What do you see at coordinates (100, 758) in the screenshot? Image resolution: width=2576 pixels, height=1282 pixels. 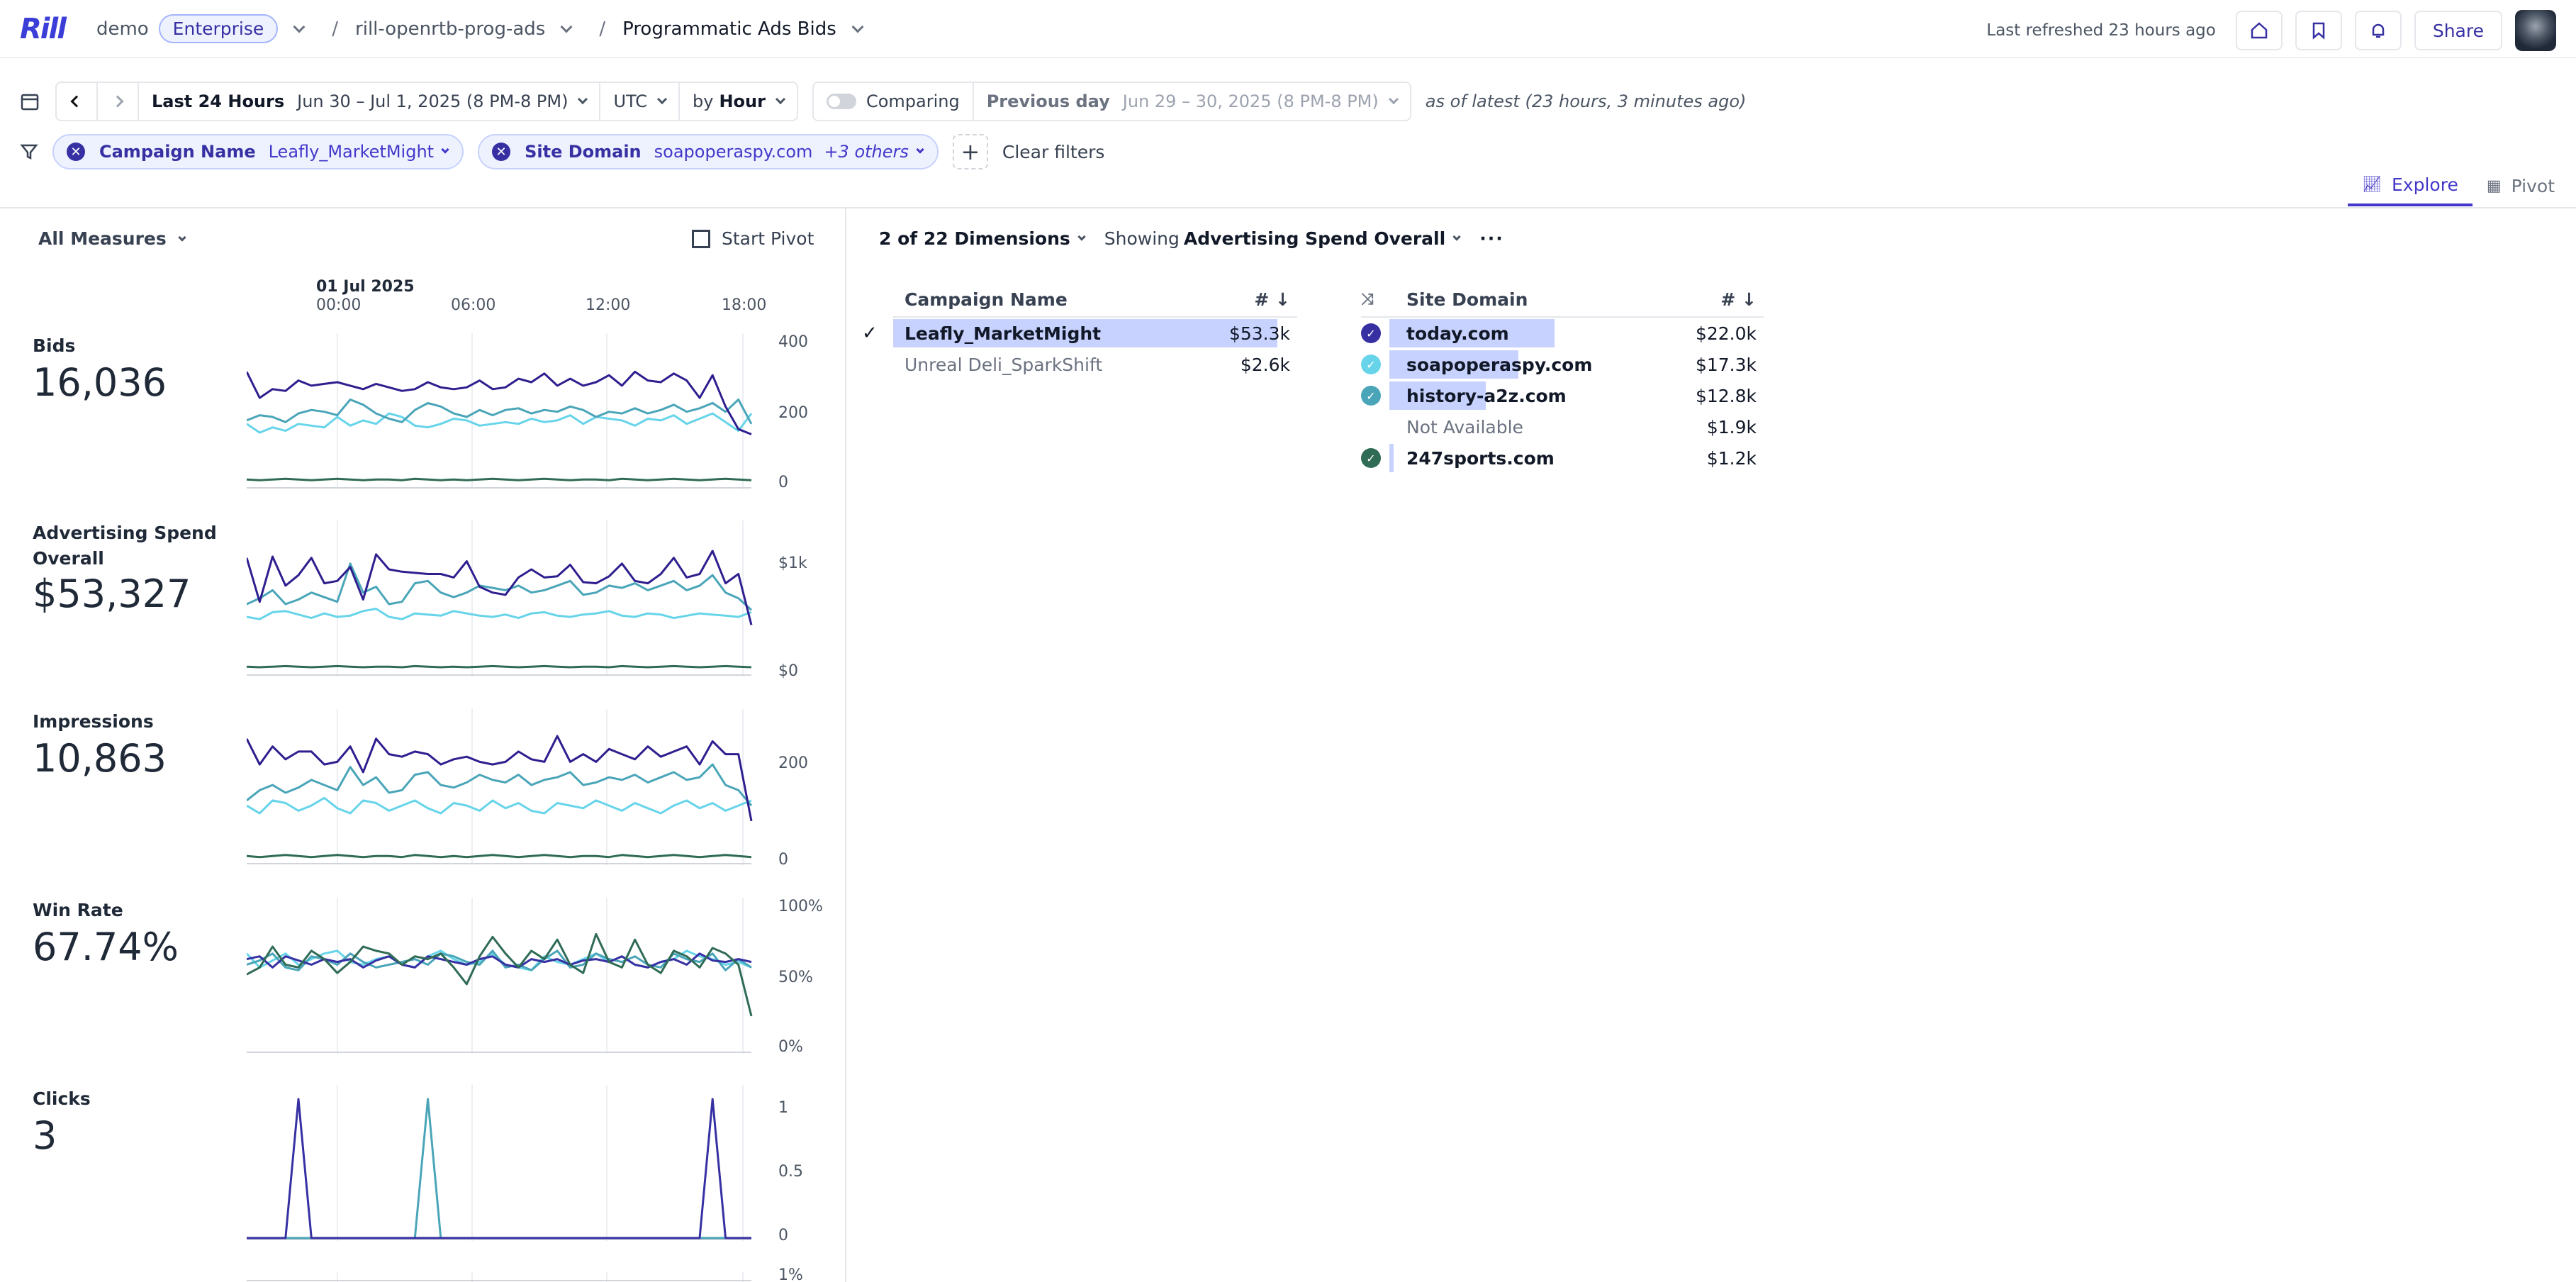 I see `measure-value: 10,863` at bounding box center [100, 758].